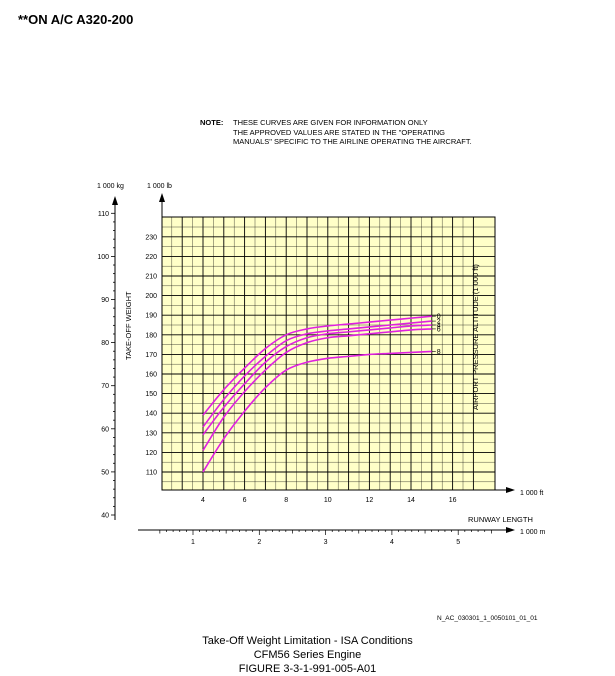 This screenshot has width=615, height=676. I want to click on lb-tick-label: 210, so click(151, 277).